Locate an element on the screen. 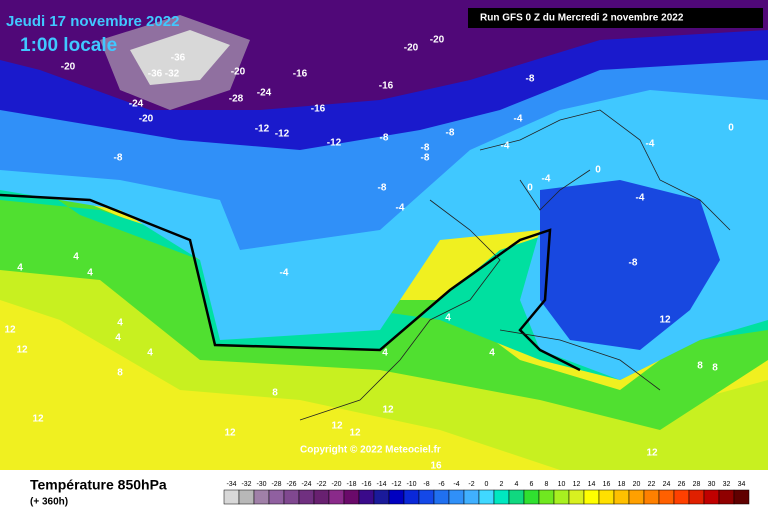 The width and height of the screenshot is (768, 512). legend-label: -16 is located at coordinates (366, 484).